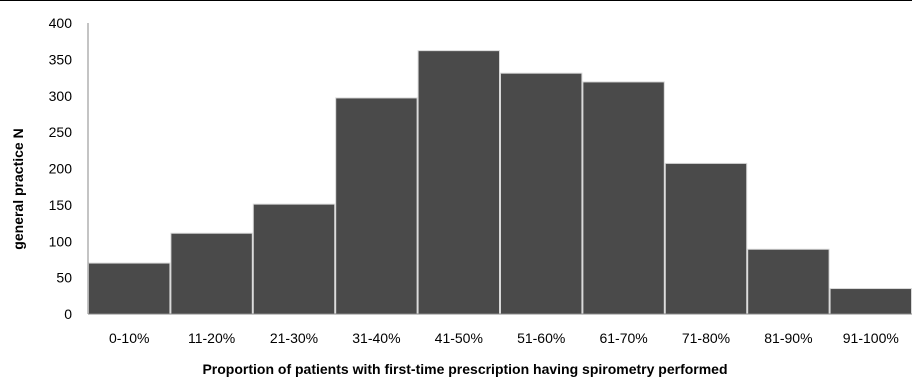 The image size is (912, 378). I want to click on x-tick-label: 91-100%, so click(871, 338).